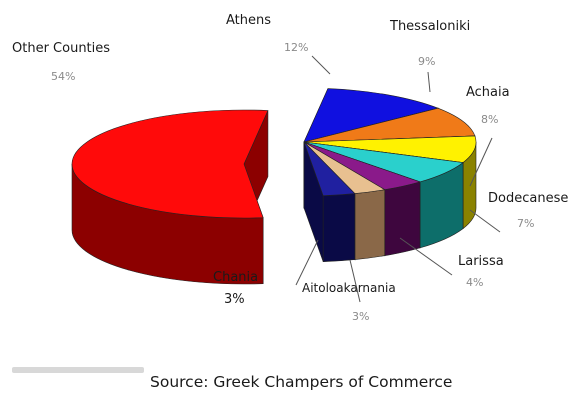 Image resolution: width=587 pixels, height=403 pixels. I want to click on slice-chania, so click(329, 201).